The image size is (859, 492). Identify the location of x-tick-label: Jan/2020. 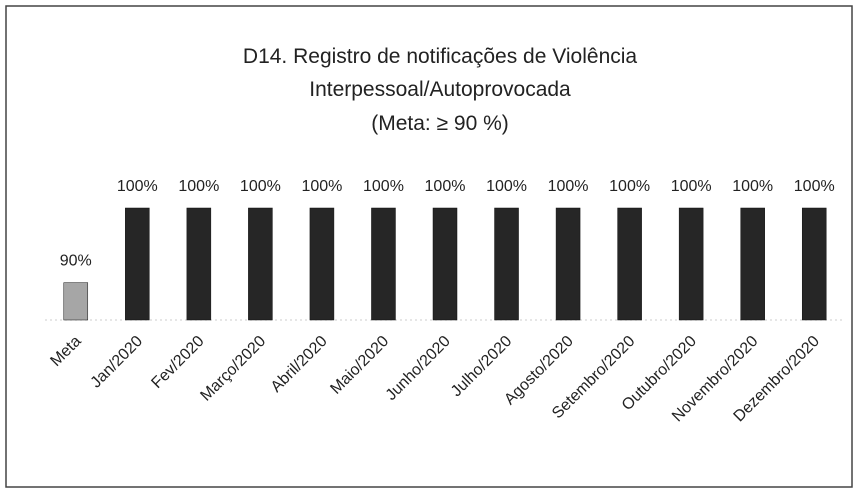
(117, 362).